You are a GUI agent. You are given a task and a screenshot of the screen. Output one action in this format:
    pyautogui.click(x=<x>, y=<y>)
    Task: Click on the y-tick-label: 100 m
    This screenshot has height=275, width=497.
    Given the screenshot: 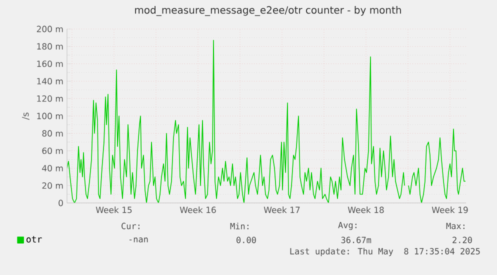 What is the action you would take?
    pyautogui.click(x=50, y=116)
    